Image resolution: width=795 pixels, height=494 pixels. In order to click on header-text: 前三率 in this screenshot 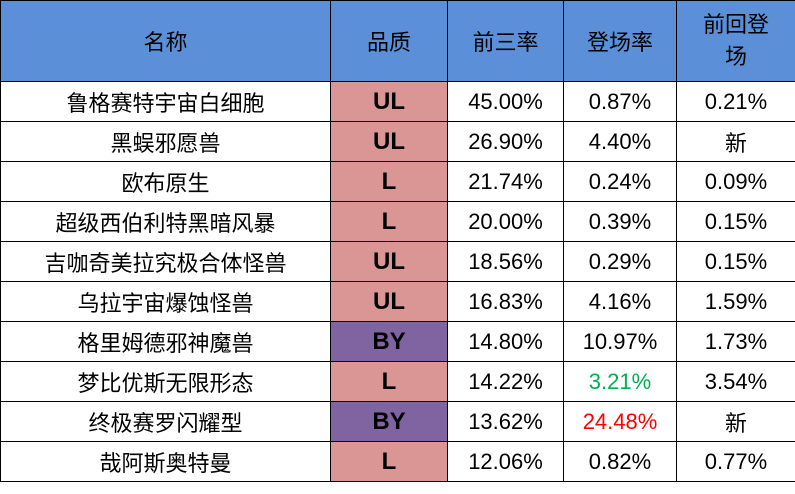, I will do `click(505, 42)`.